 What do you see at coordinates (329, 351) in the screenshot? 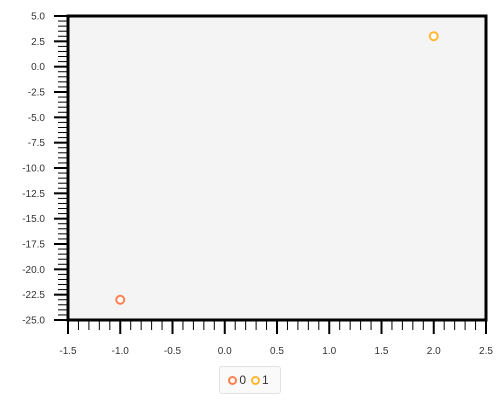
I see `x-tick-label: 1.0` at bounding box center [329, 351].